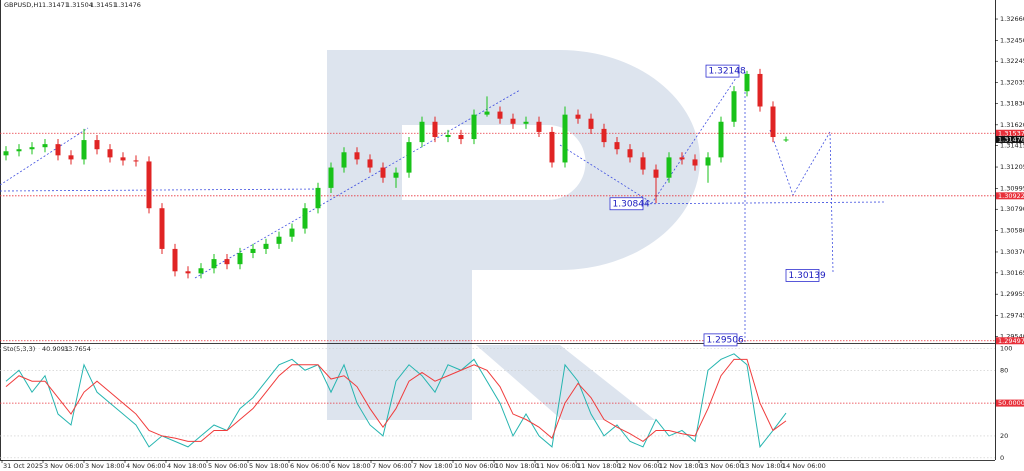  I want to click on symbol: GBPUSD,H1, so click(23, 5).